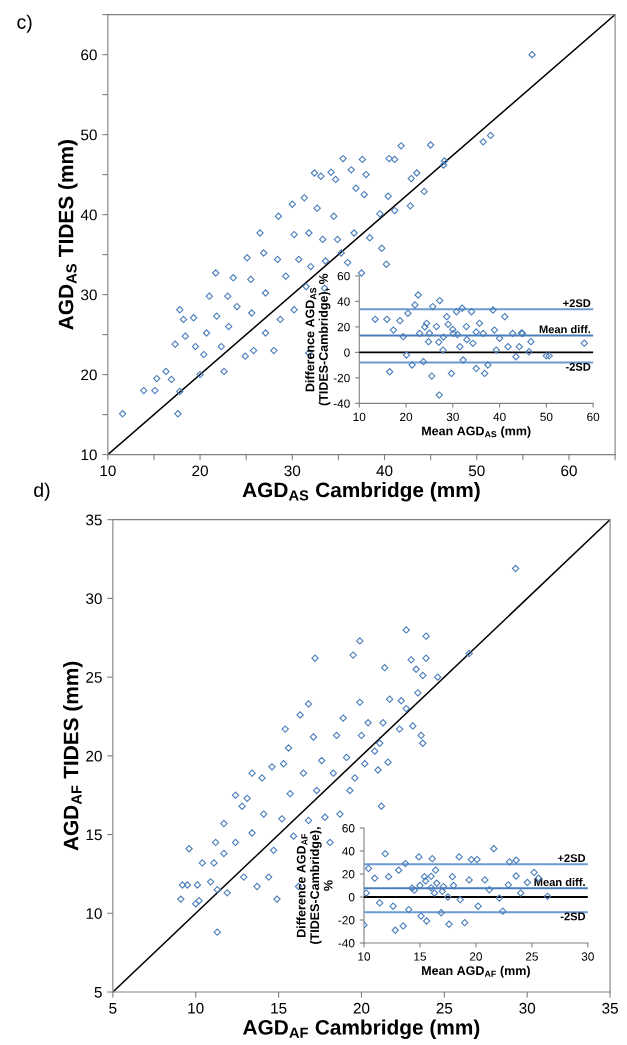 The width and height of the screenshot is (627, 1045). Describe the element at coordinates (318, 339) in the screenshot. I see `y-axis-title: Difference AGD$_{AS}$ (TIDES-Cambridge), %` at that location.